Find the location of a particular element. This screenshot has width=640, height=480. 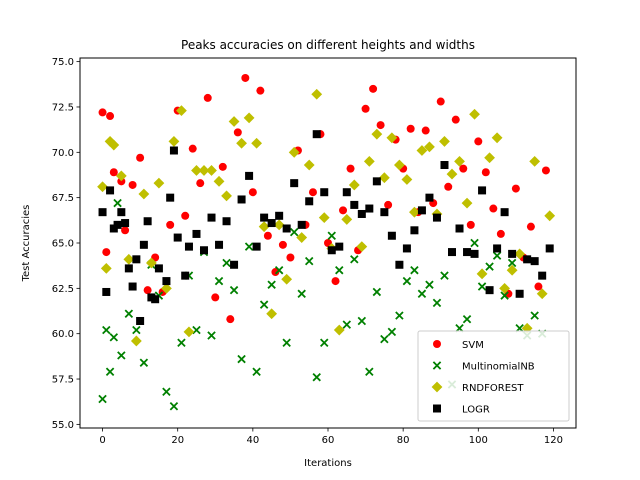

legend: SVM MultinomialNB RNDFOREST LOGR is located at coordinates (493, 376).